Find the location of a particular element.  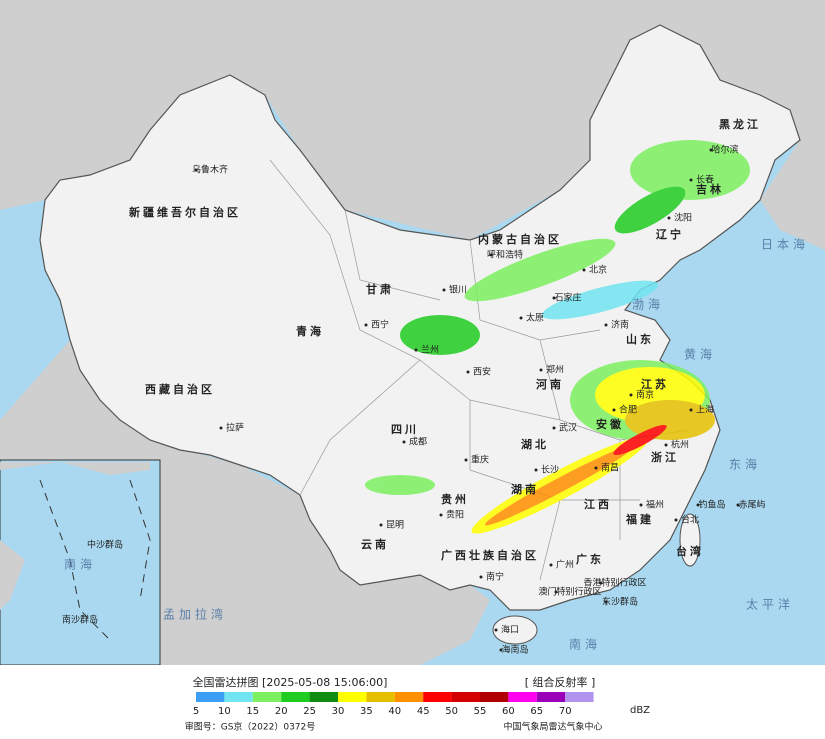

city-label: 上海 is located at coordinates (705, 410).